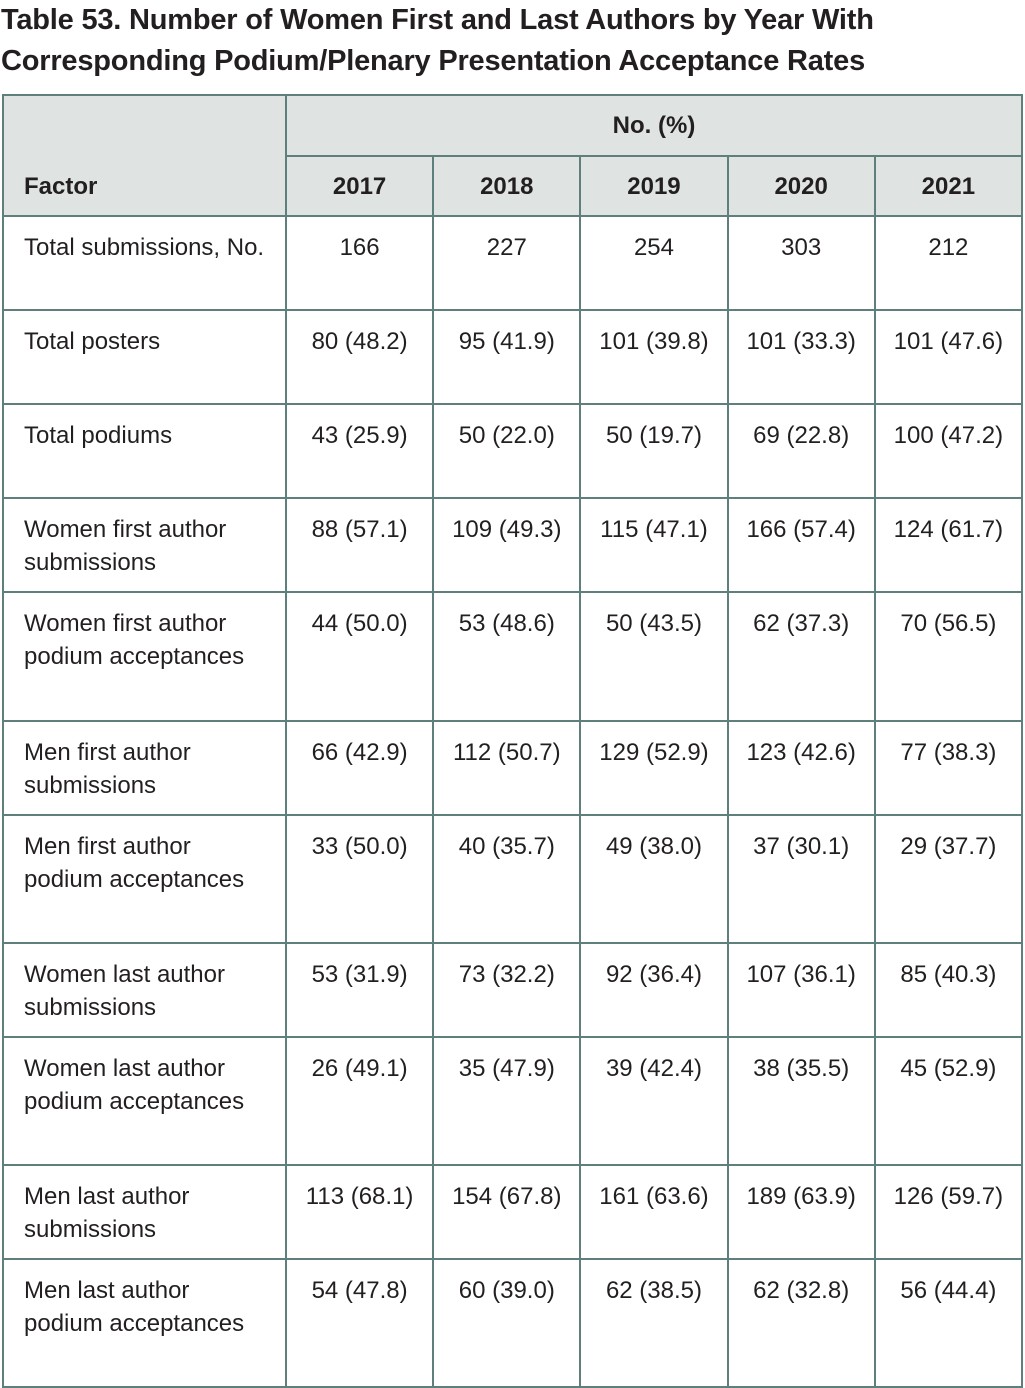 This screenshot has height=1388, width=1025. Describe the element at coordinates (948, 1323) in the screenshot. I see `table-cell: 56 (44.4)` at that location.